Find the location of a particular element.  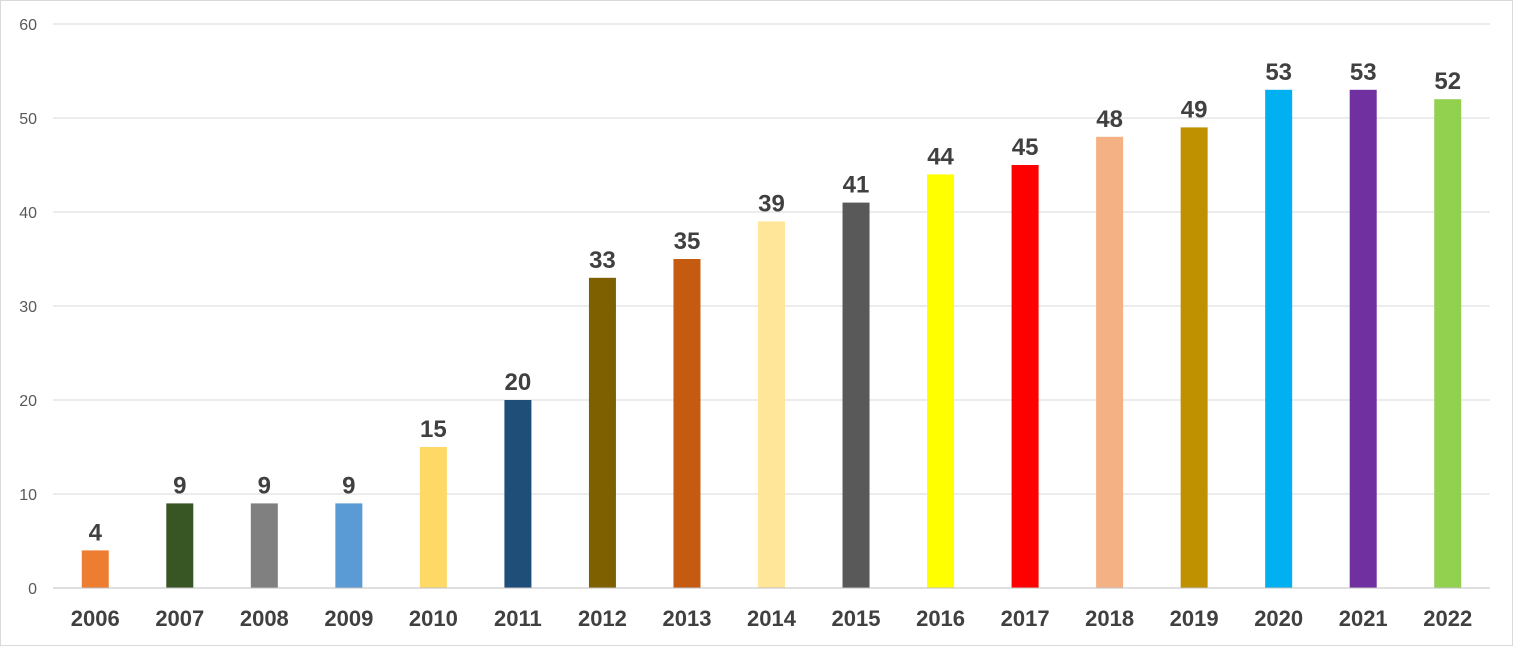

data-label-2018: 48 is located at coordinates (1109, 119).